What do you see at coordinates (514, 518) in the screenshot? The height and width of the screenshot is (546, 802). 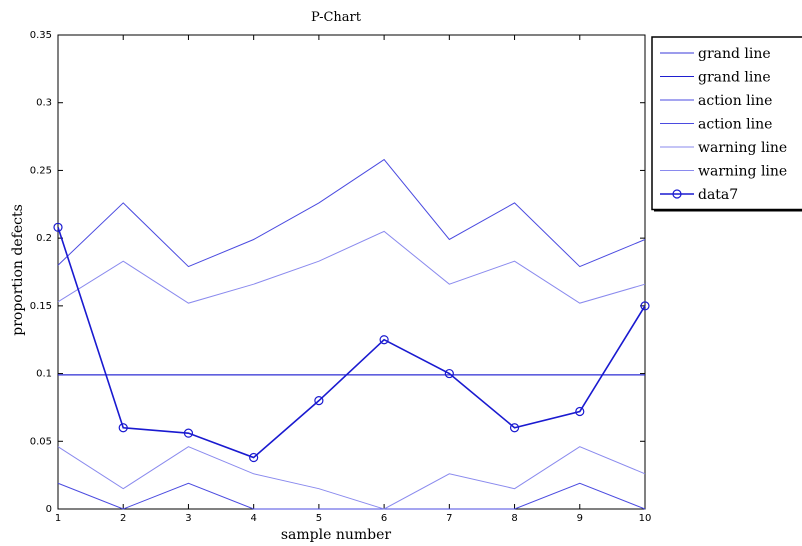 I see `x-tick-label: 8` at bounding box center [514, 518].